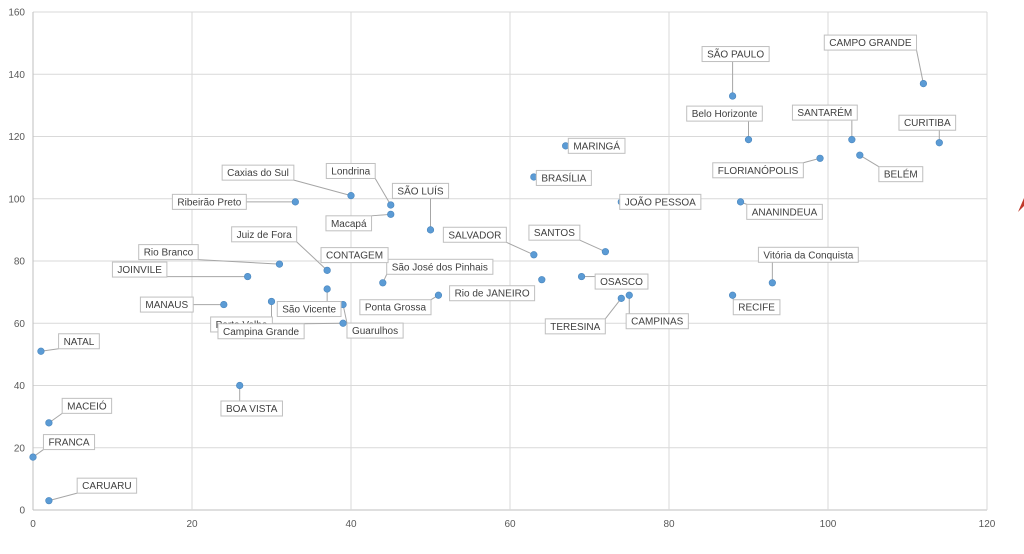 The image size is (1024, 554). What do you see at coordinates (16, 137) in the screenshot?
I see `y-tick-label: 120` at bounding box center [16, 137].